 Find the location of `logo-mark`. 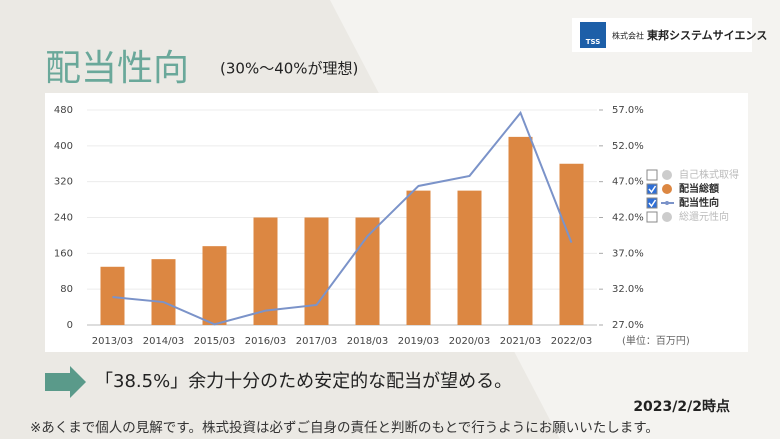

logo-mark is located at coordinates (593, 35).